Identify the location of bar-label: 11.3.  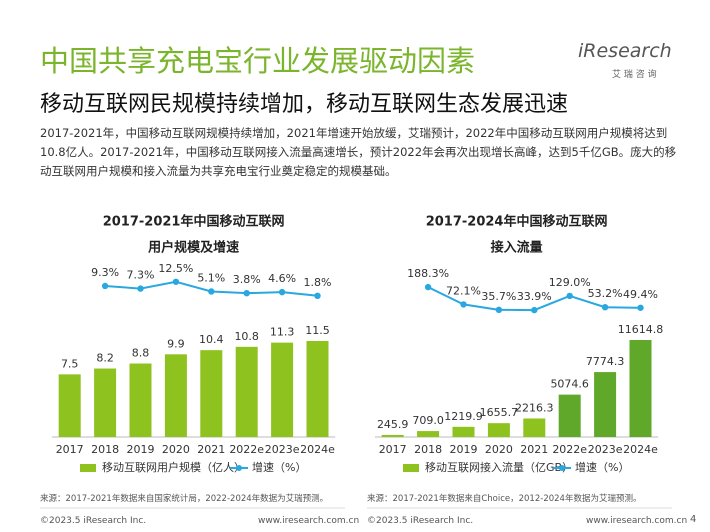
(282, 332).